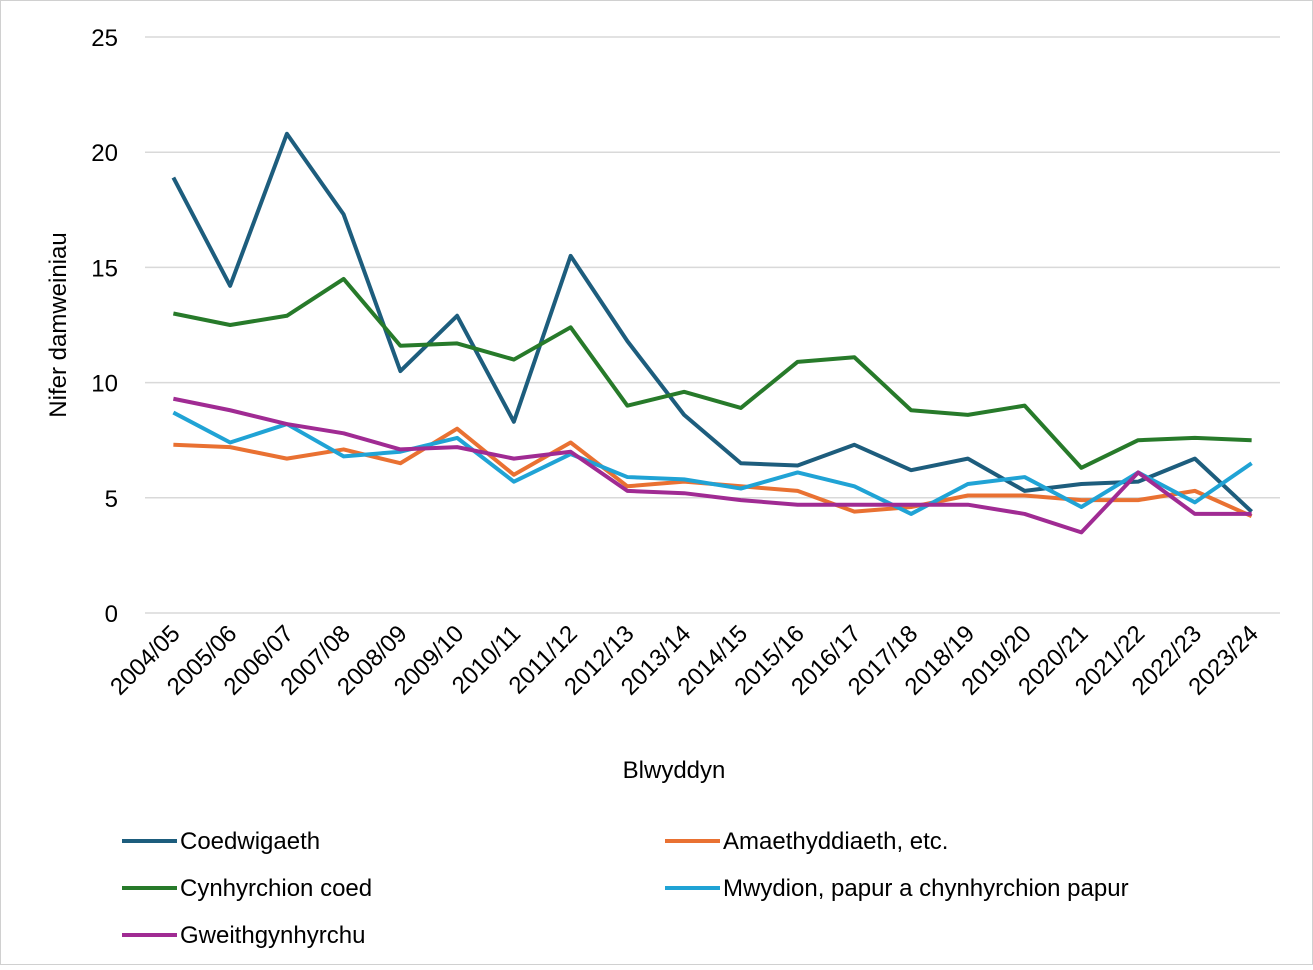 The height and width of the screenshot is (970, 1313). I want to click on legend-label: Gweithgynhyrchu, so click(272, 935).